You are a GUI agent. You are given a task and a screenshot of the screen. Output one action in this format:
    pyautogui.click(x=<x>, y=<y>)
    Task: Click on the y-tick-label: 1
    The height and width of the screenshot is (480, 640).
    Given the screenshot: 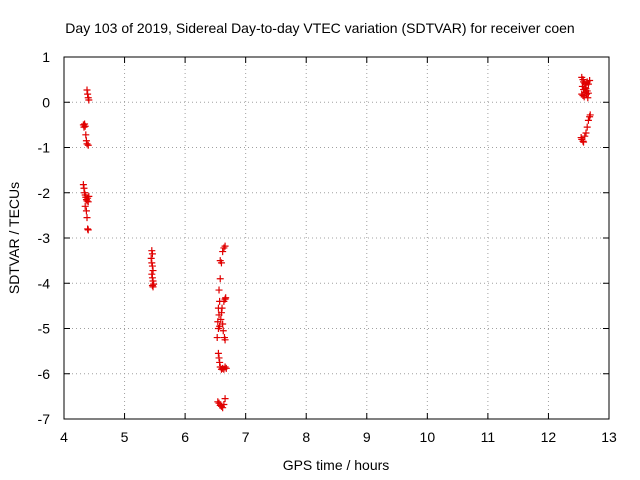 What is the action you would take?
    pyautogui.click(x=46, y=57)
    